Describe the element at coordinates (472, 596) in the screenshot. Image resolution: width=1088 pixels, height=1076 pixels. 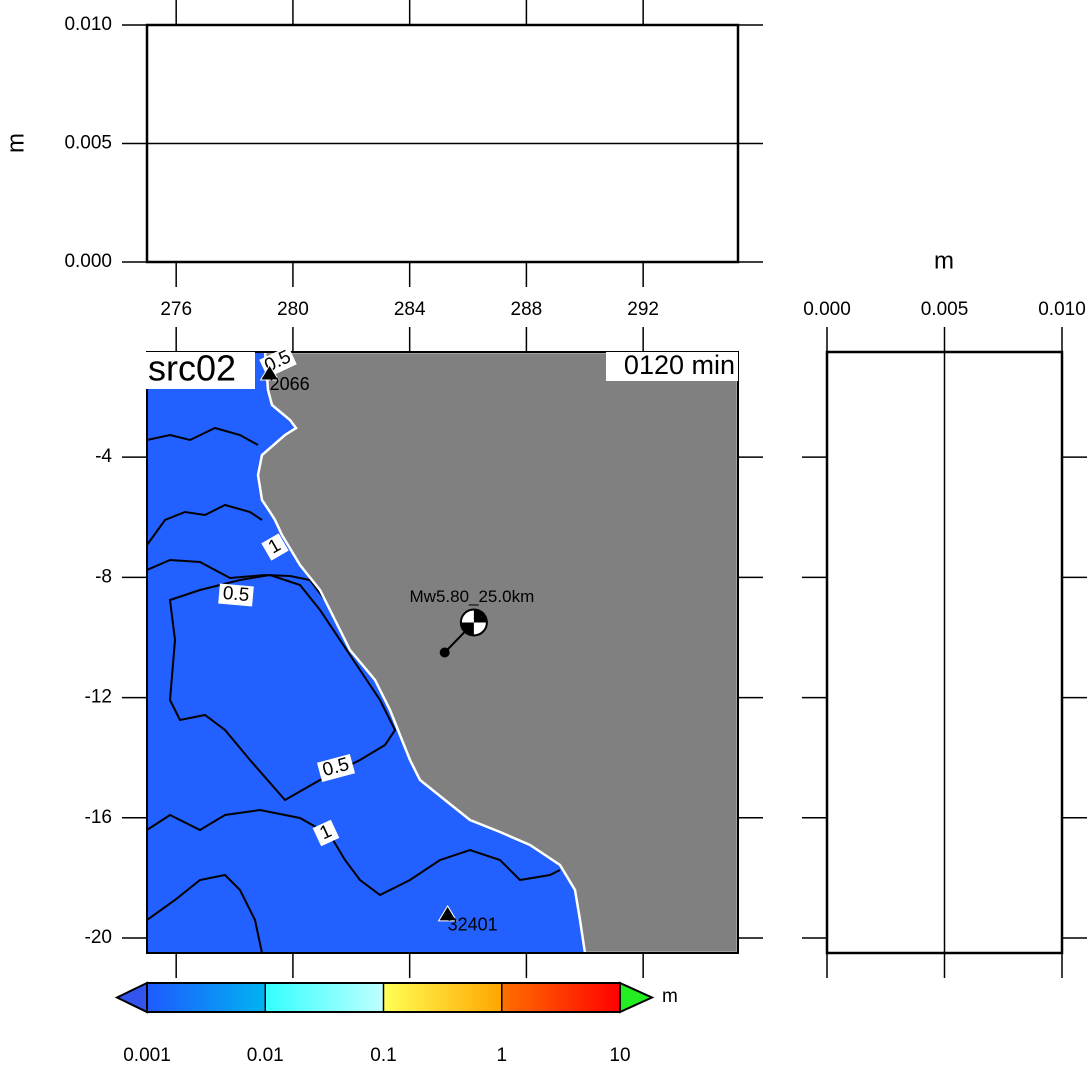
I see `source-label: Mw5.80_25.0km` at that location.